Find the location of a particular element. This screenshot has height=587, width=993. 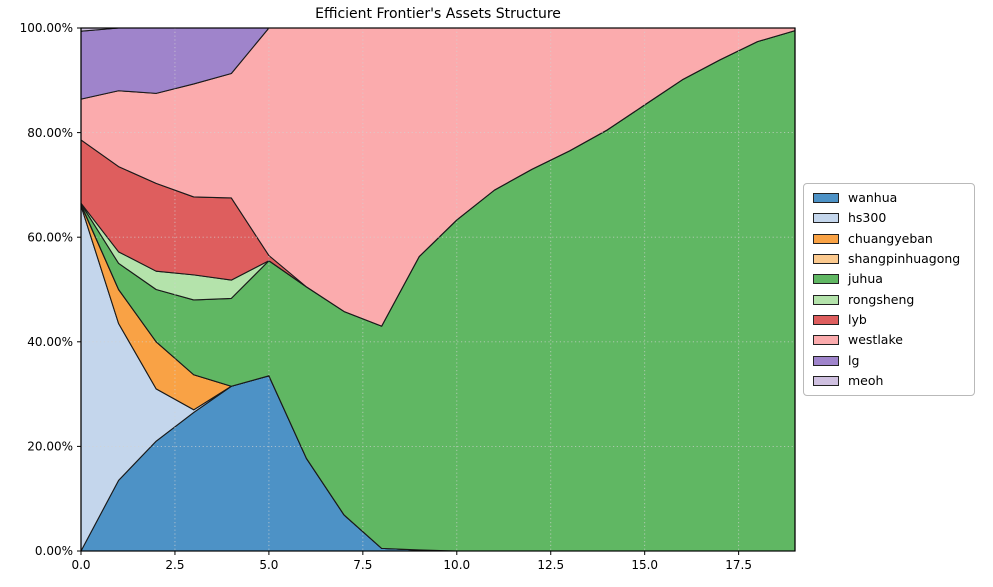

legend-label-lg: lg is located at coordinates (854, 360).